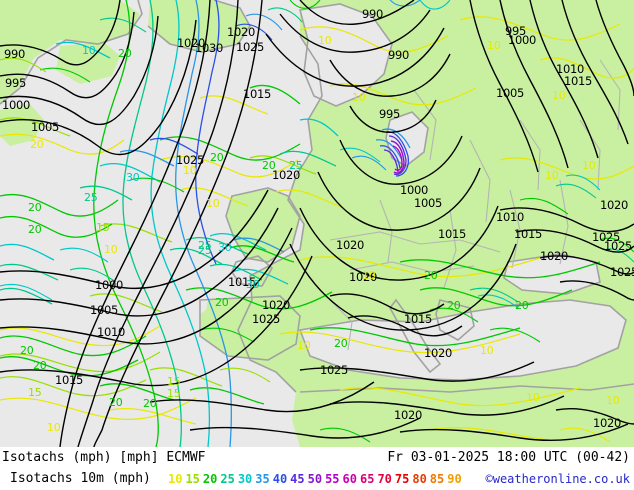 The image size is (634, 490). Describe the element at coordinates (399, 55) in the screenshot. I see `isobar-label: 990` at that location.